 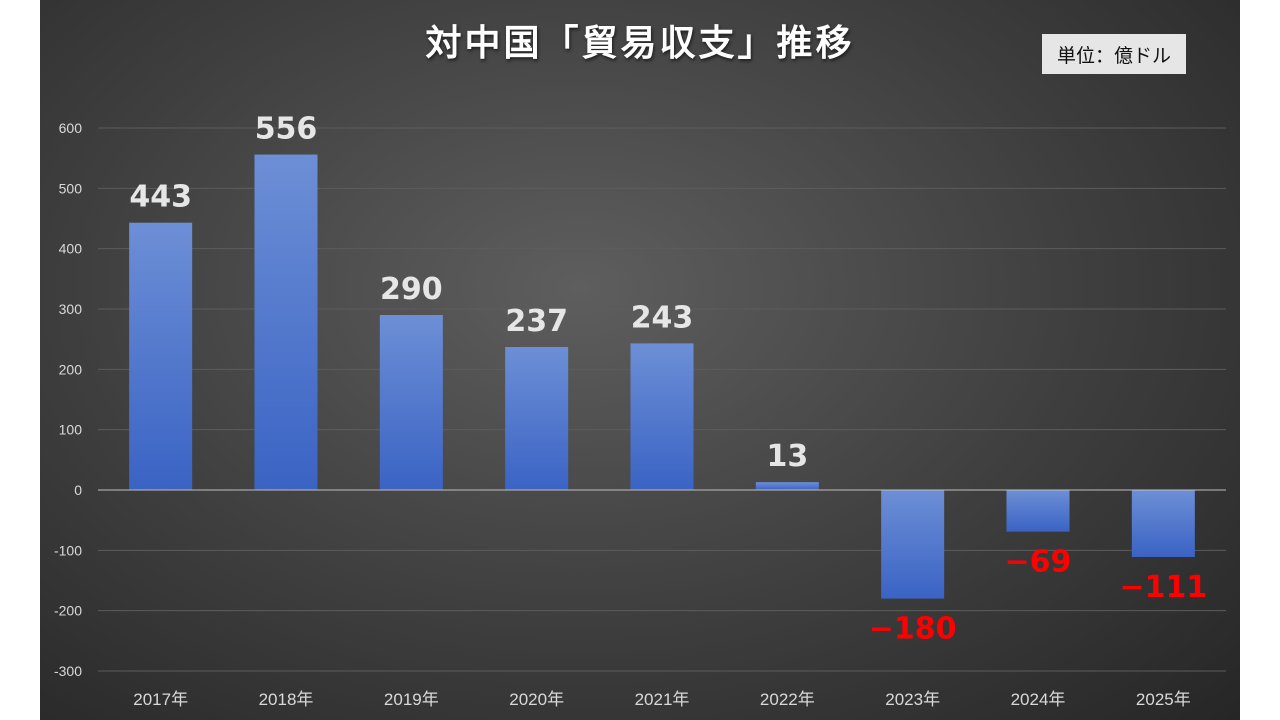 What do you see at coordinates (71, 128) in the screenshot?
I see `y-tick-label: 600` at bounding box center [71, 128].